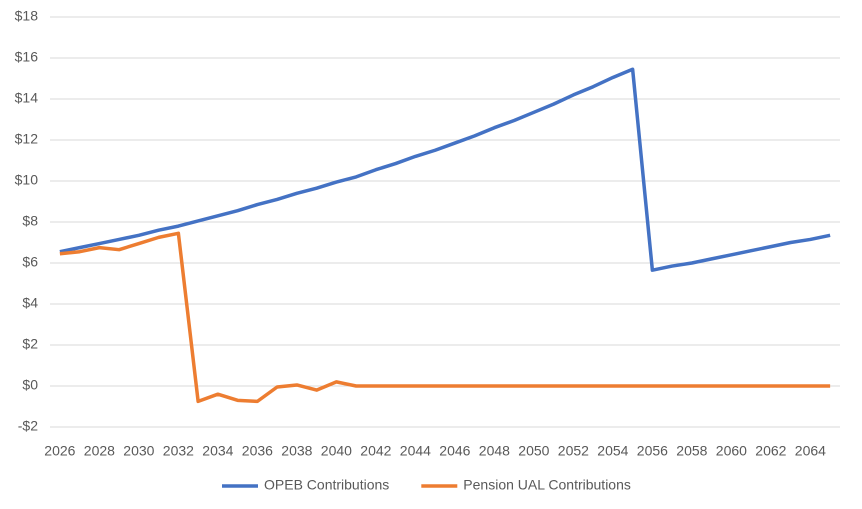 The height and width of the screenshot is (509, 862). Describe the element at coordinates (257, 451) in the screenshot. I see `x-tick-label: 2036` at that location.